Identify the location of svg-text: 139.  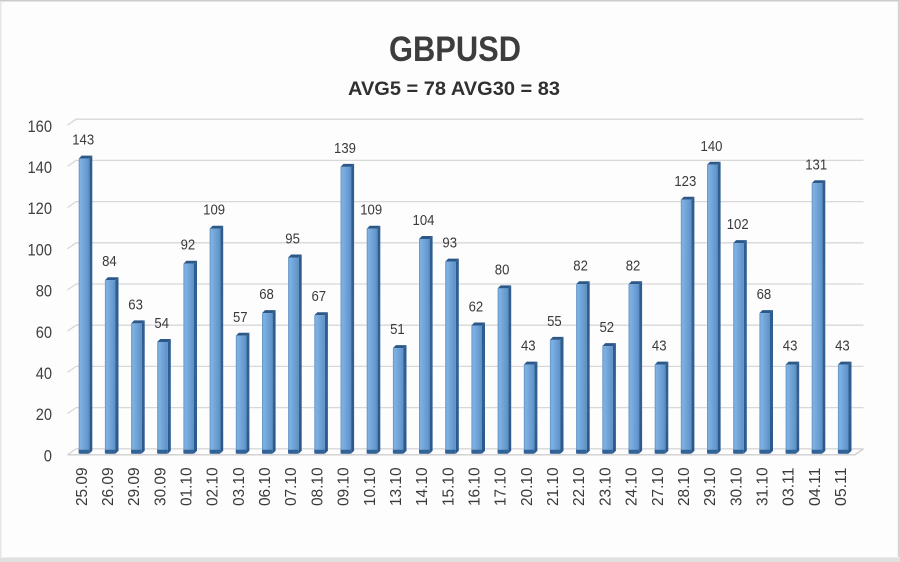
(345, 149).